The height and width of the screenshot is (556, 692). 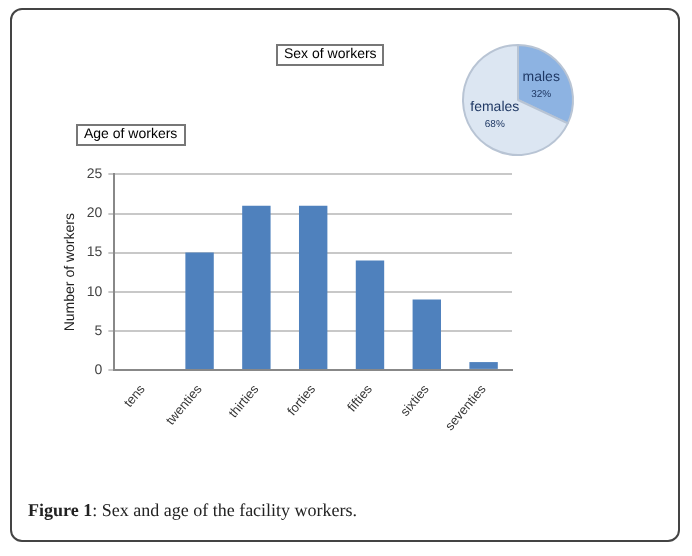 What do you see at coordinates (193, 510) in the screenshot?
I see `caption: Figure 1: Sex and age of the facility workers.` at bounding box center [193, 510].